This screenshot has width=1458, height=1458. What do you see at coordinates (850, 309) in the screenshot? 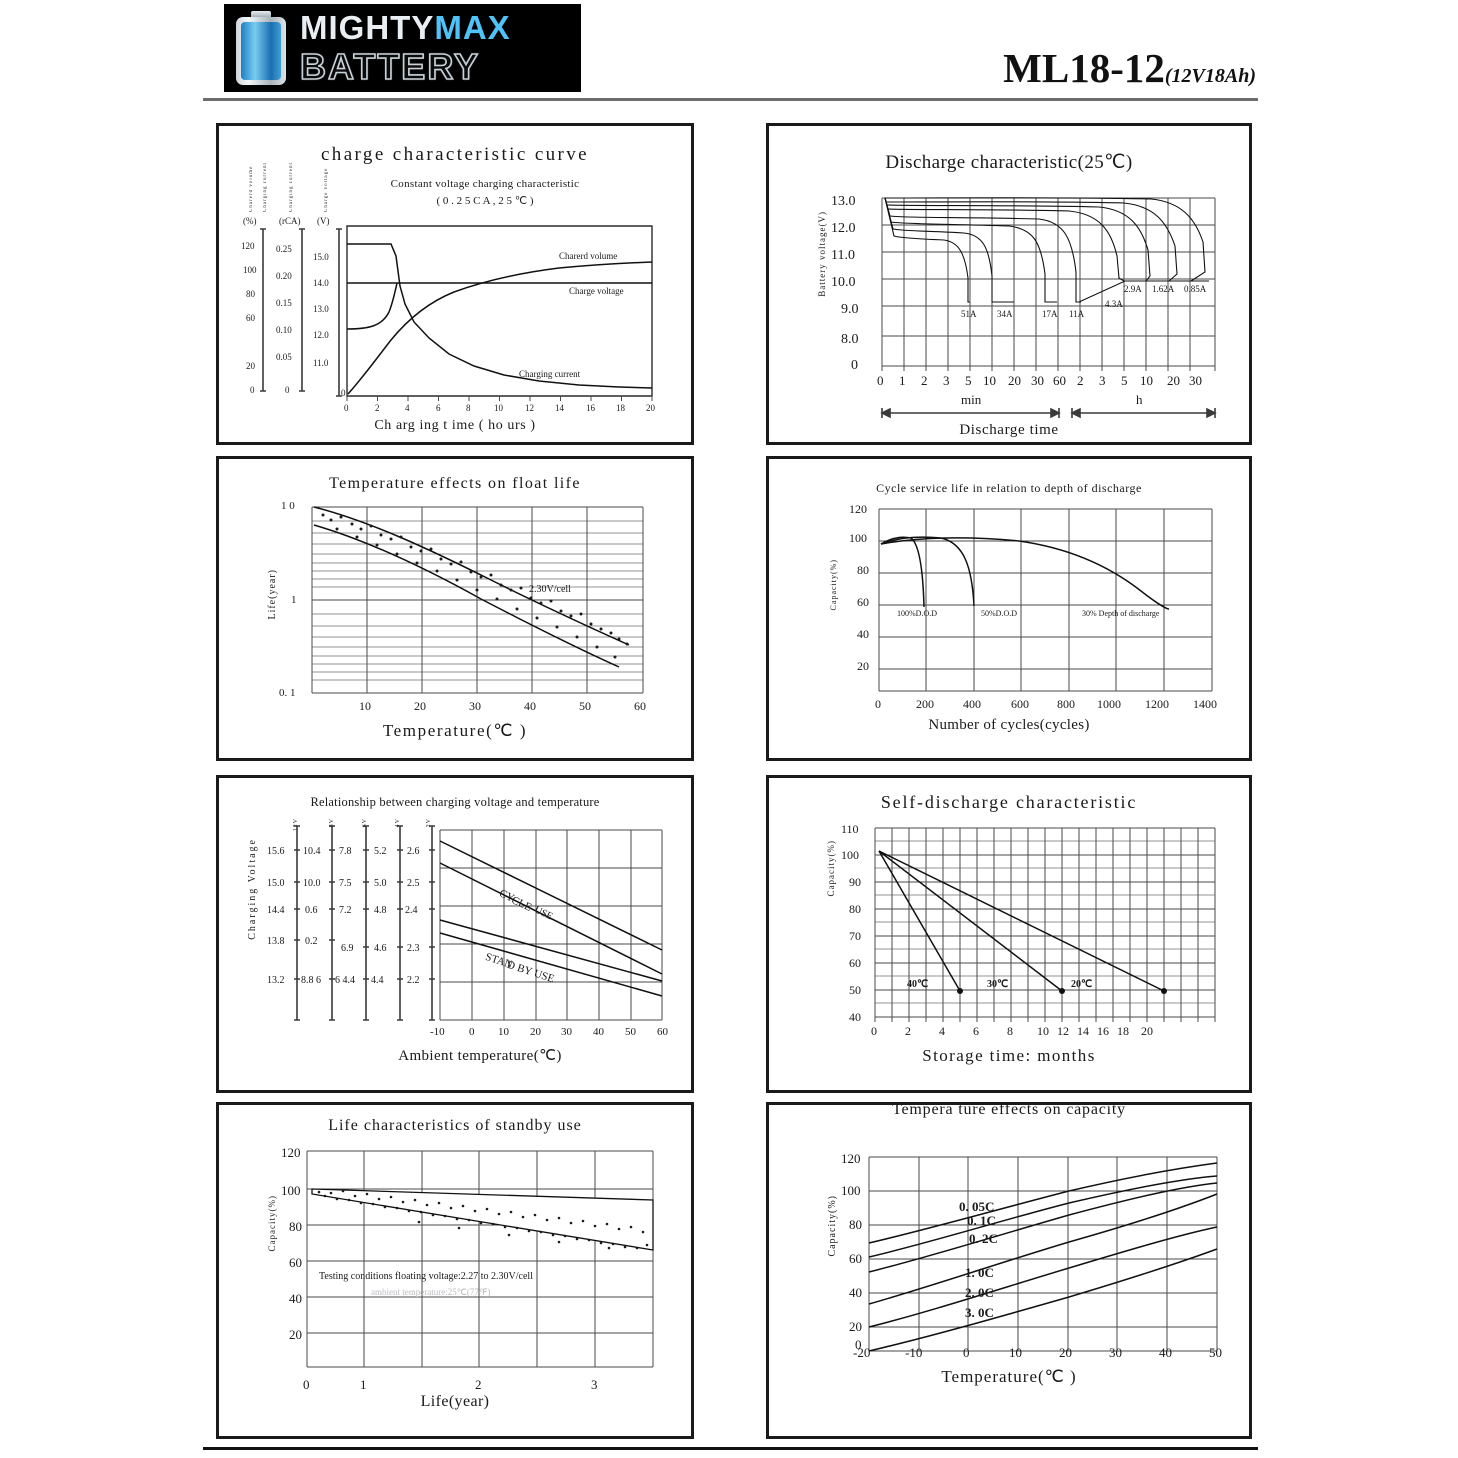
I see `ytick-90: 9.0` at bounding box center [850, 309].